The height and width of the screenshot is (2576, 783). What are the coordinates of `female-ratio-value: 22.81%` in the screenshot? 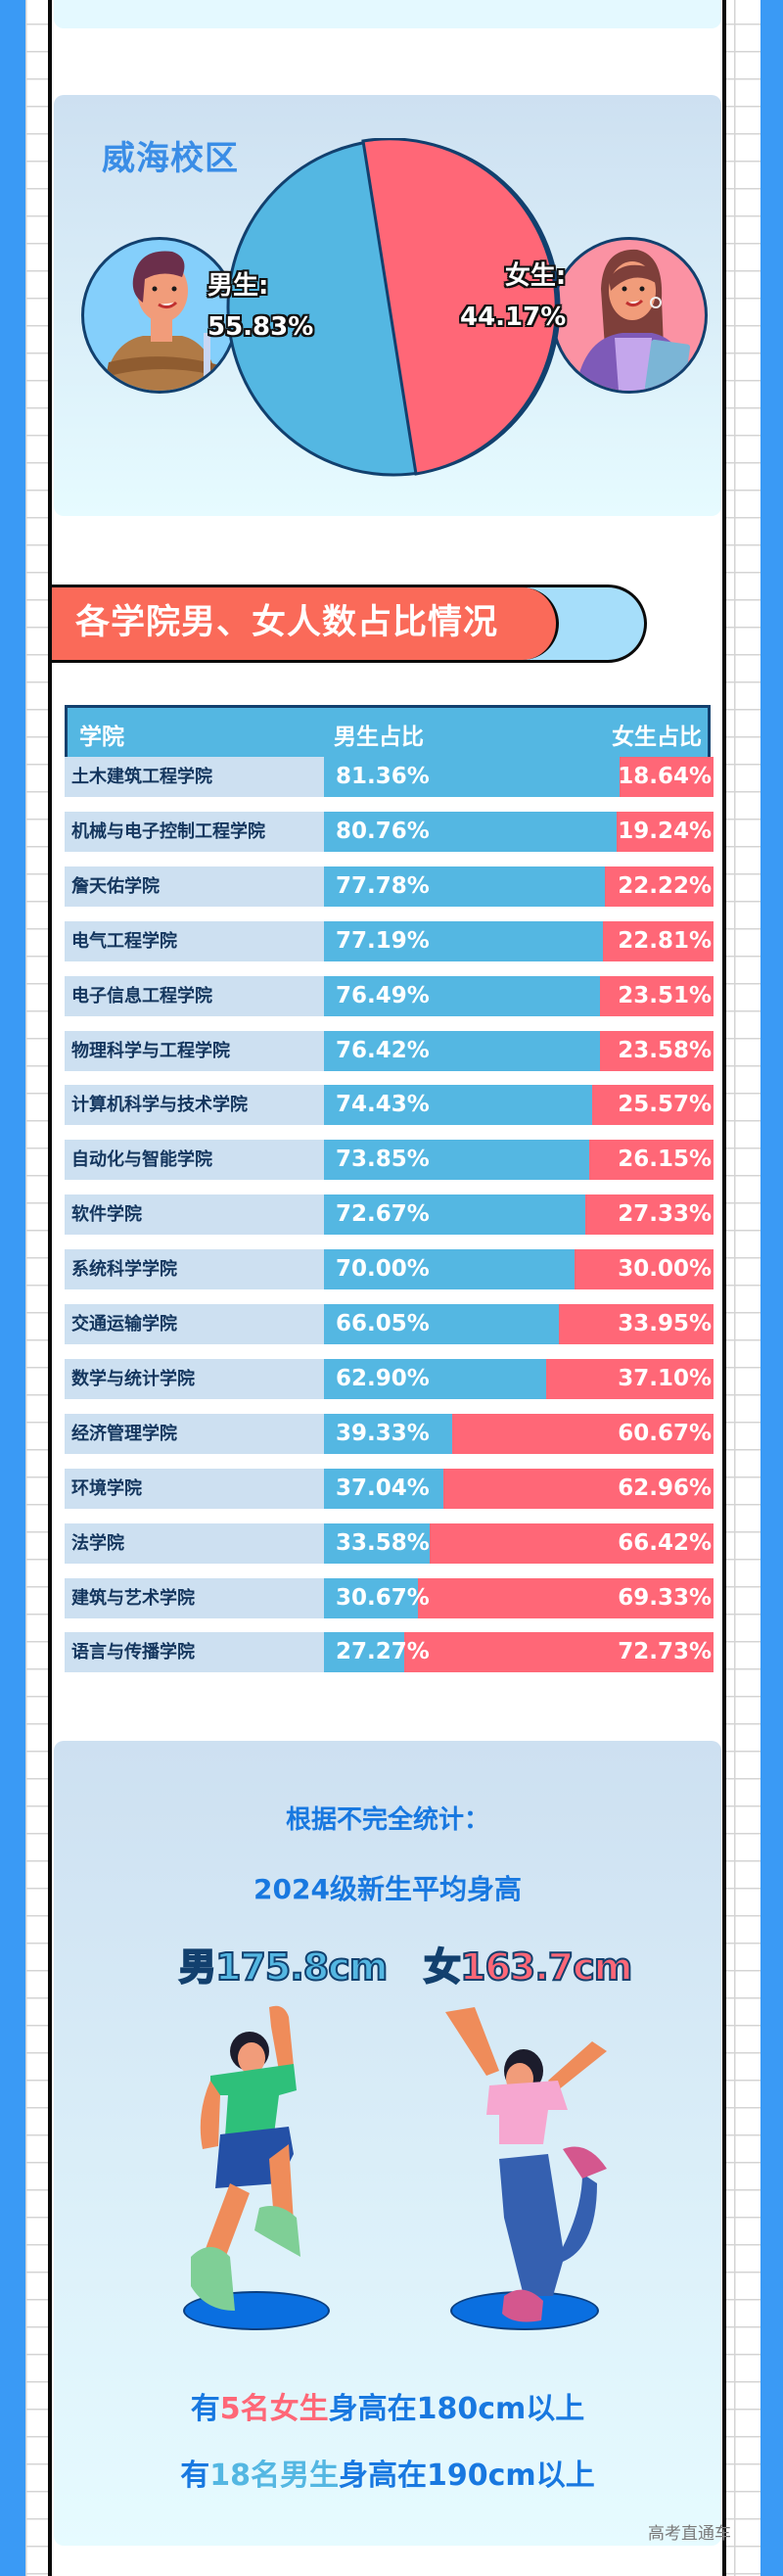 It's located at (665, 940).